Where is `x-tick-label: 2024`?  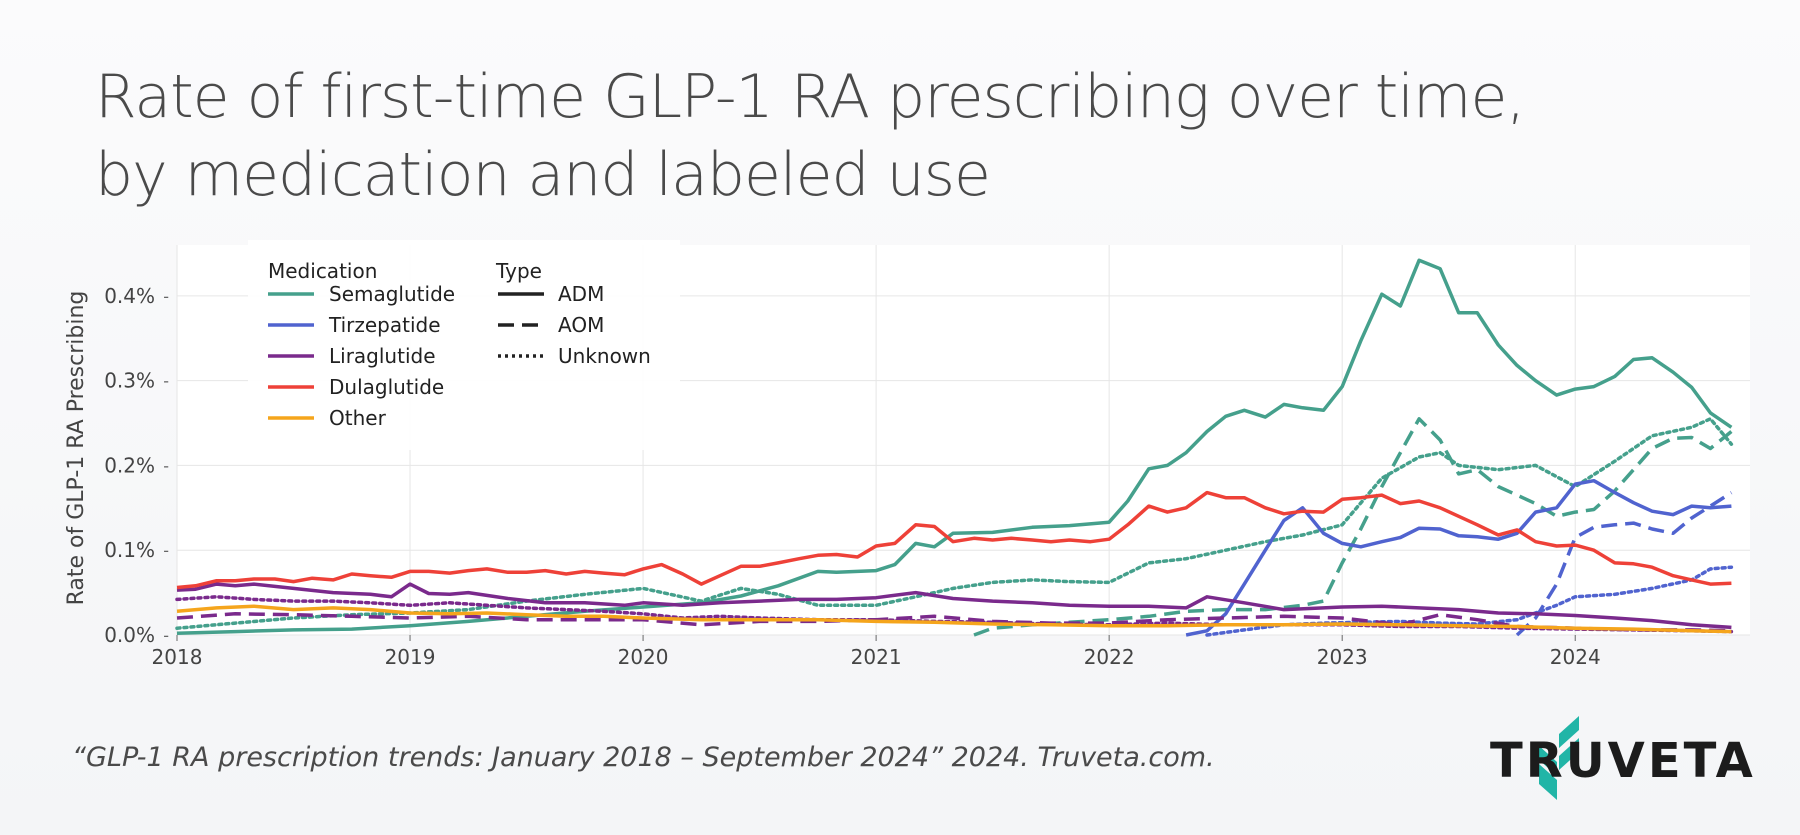 x-tick-label: 2024 is located at coordinates (1575, 657).